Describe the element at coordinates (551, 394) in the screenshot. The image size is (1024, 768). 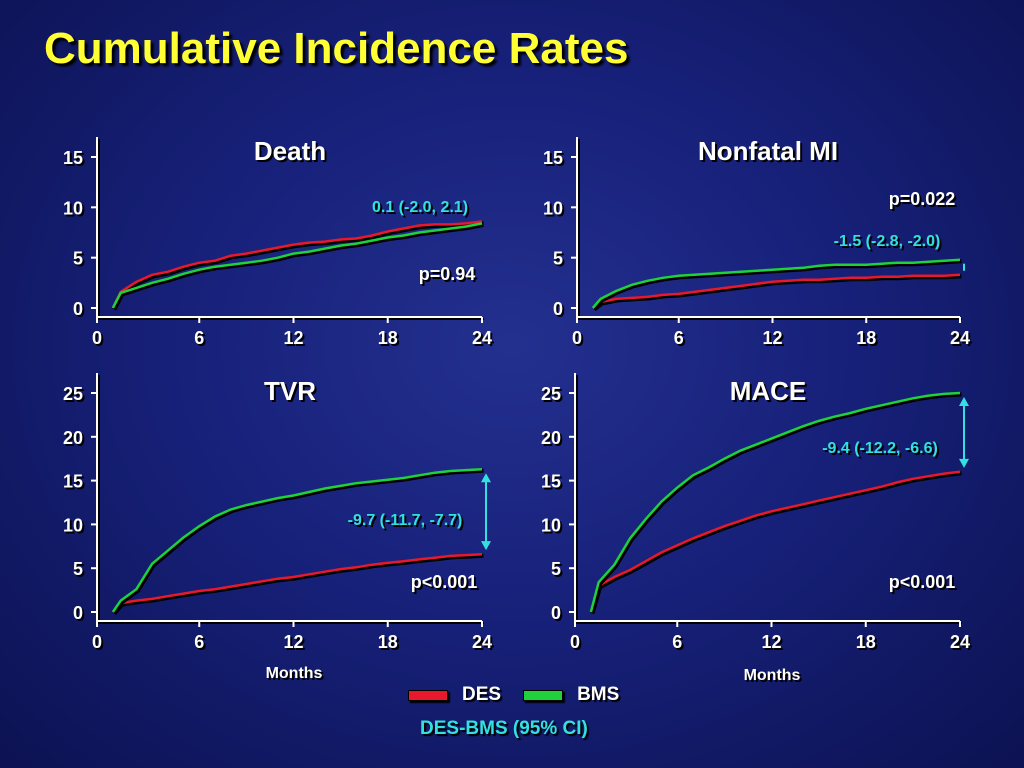
I see `y-tick-label-mace-25: 25` at that location.